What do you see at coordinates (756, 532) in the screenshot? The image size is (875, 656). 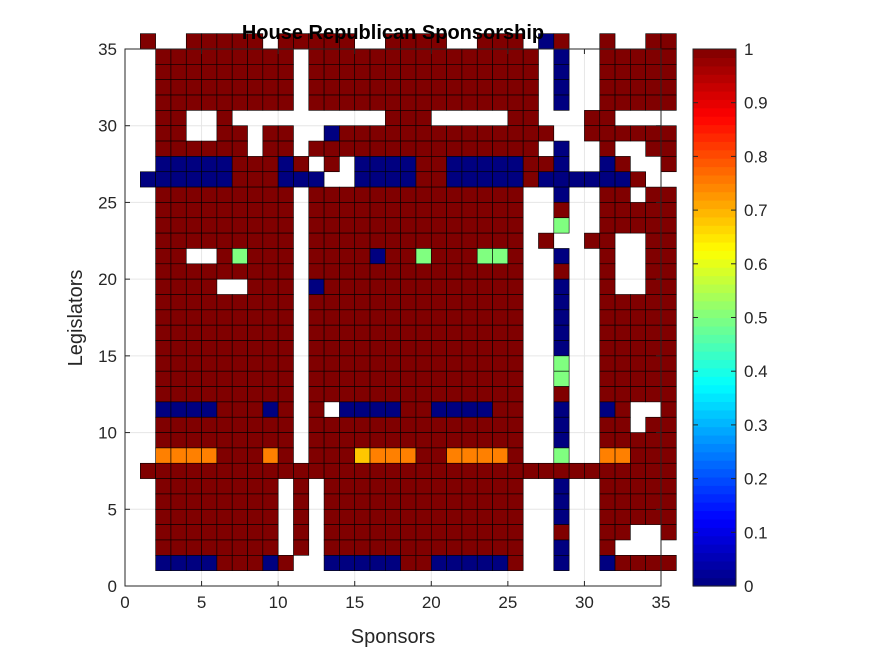 I see `colorbar-tick-label: 0.1` at bounding box center [756, 532].